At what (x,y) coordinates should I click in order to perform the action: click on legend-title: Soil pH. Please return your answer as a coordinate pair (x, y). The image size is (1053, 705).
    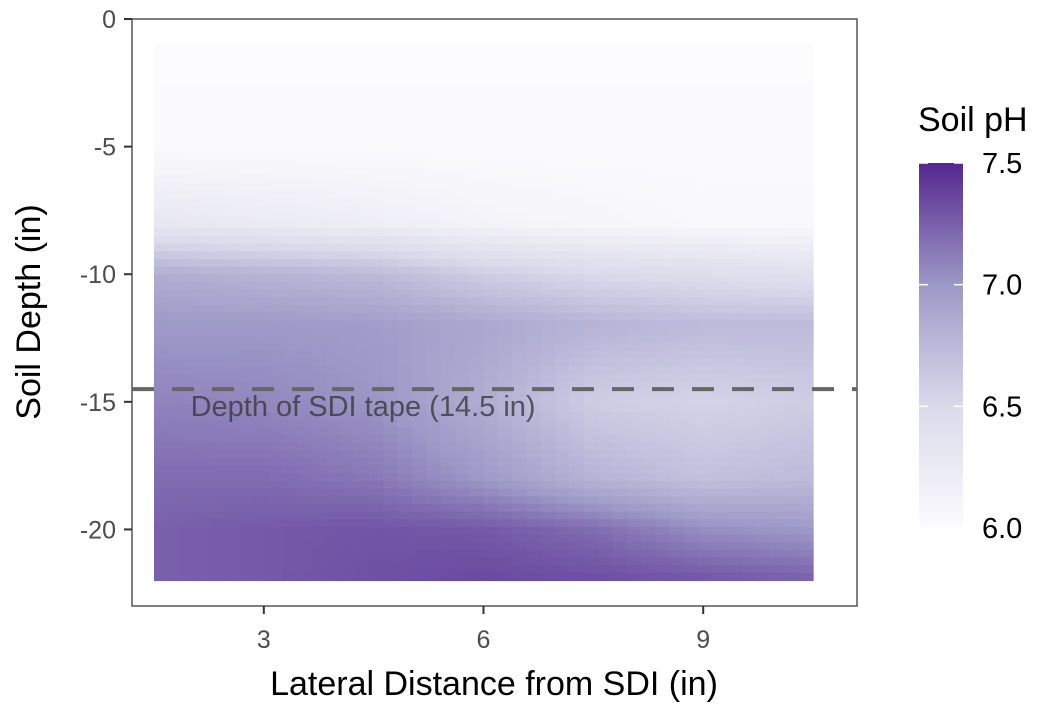
    Looking at the image, I should click on (973, 120).